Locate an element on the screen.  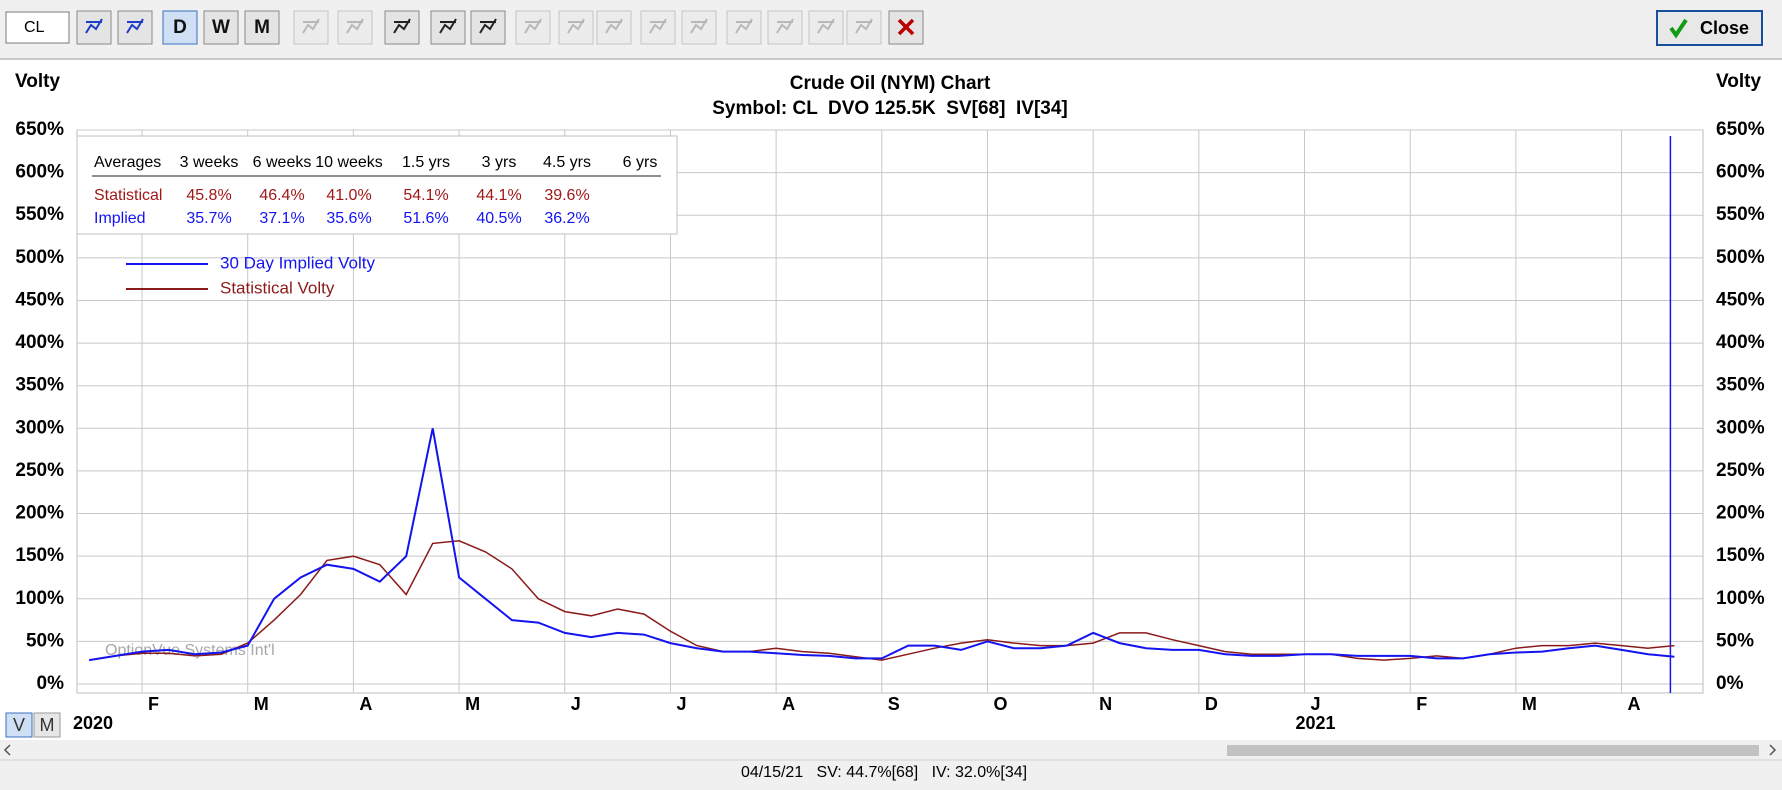
y2-tick-label: 250% is located at coordinates (1740, 470).